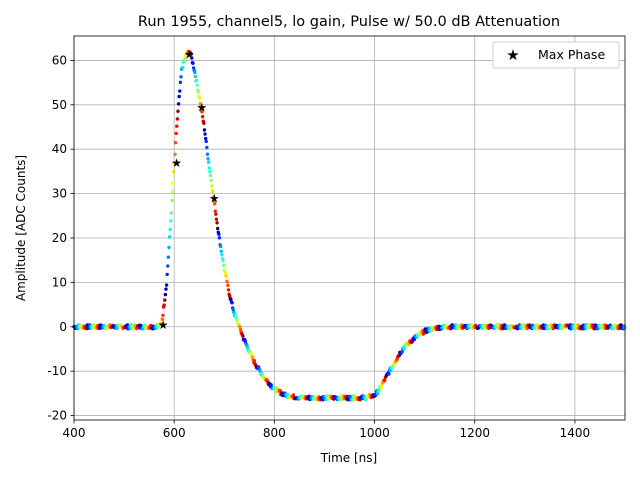  I want to click on y-axis-label: Amplitude [ADC Counts], so click(21, 228).